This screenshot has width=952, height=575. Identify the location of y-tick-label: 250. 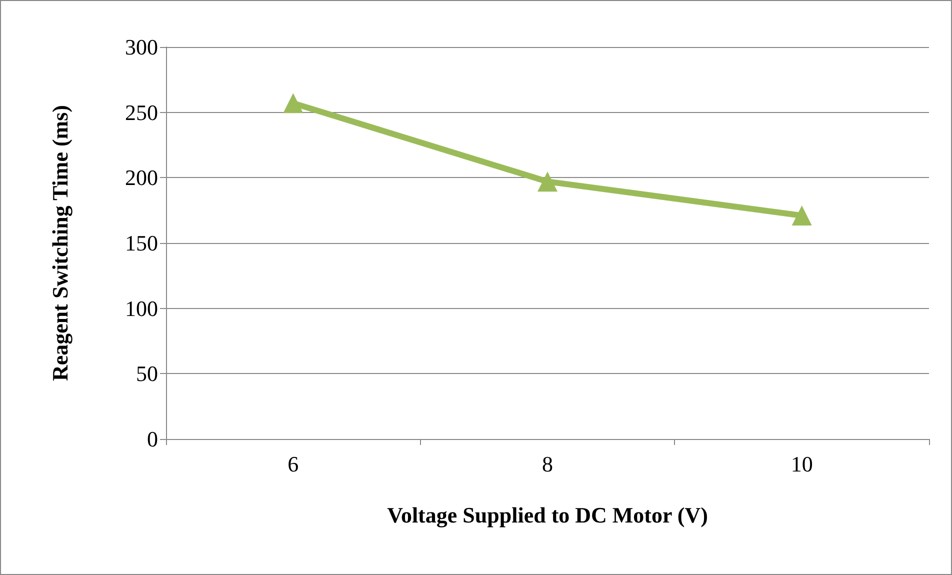
(141, 112).